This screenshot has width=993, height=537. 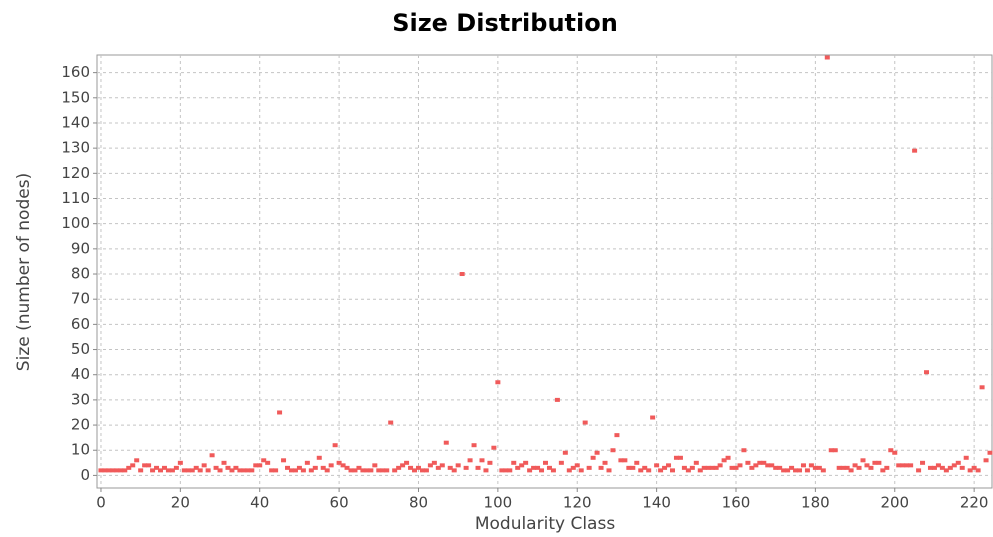 I want to click on y-tick-label: 60, so click(x=80, y=324).